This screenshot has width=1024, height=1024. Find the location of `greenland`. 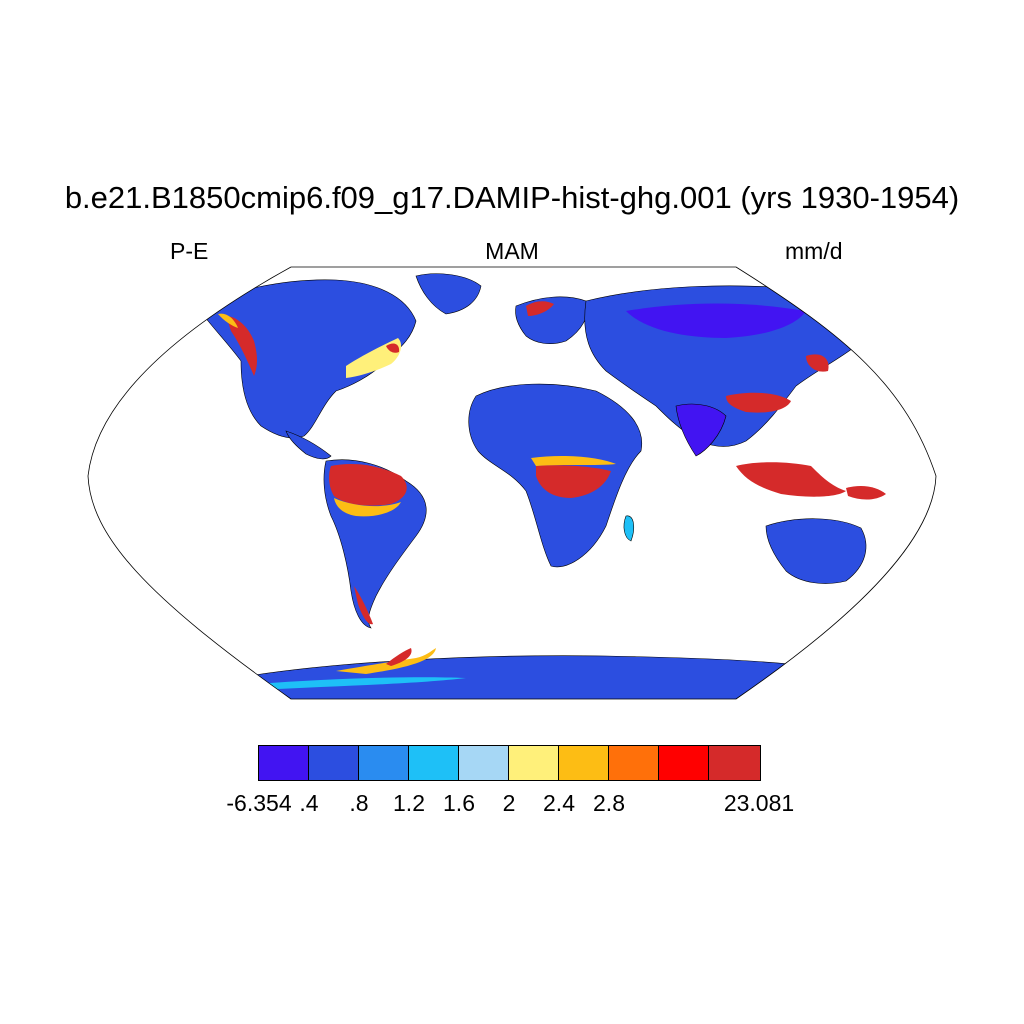

greenland is located at coordinates (448, 294).